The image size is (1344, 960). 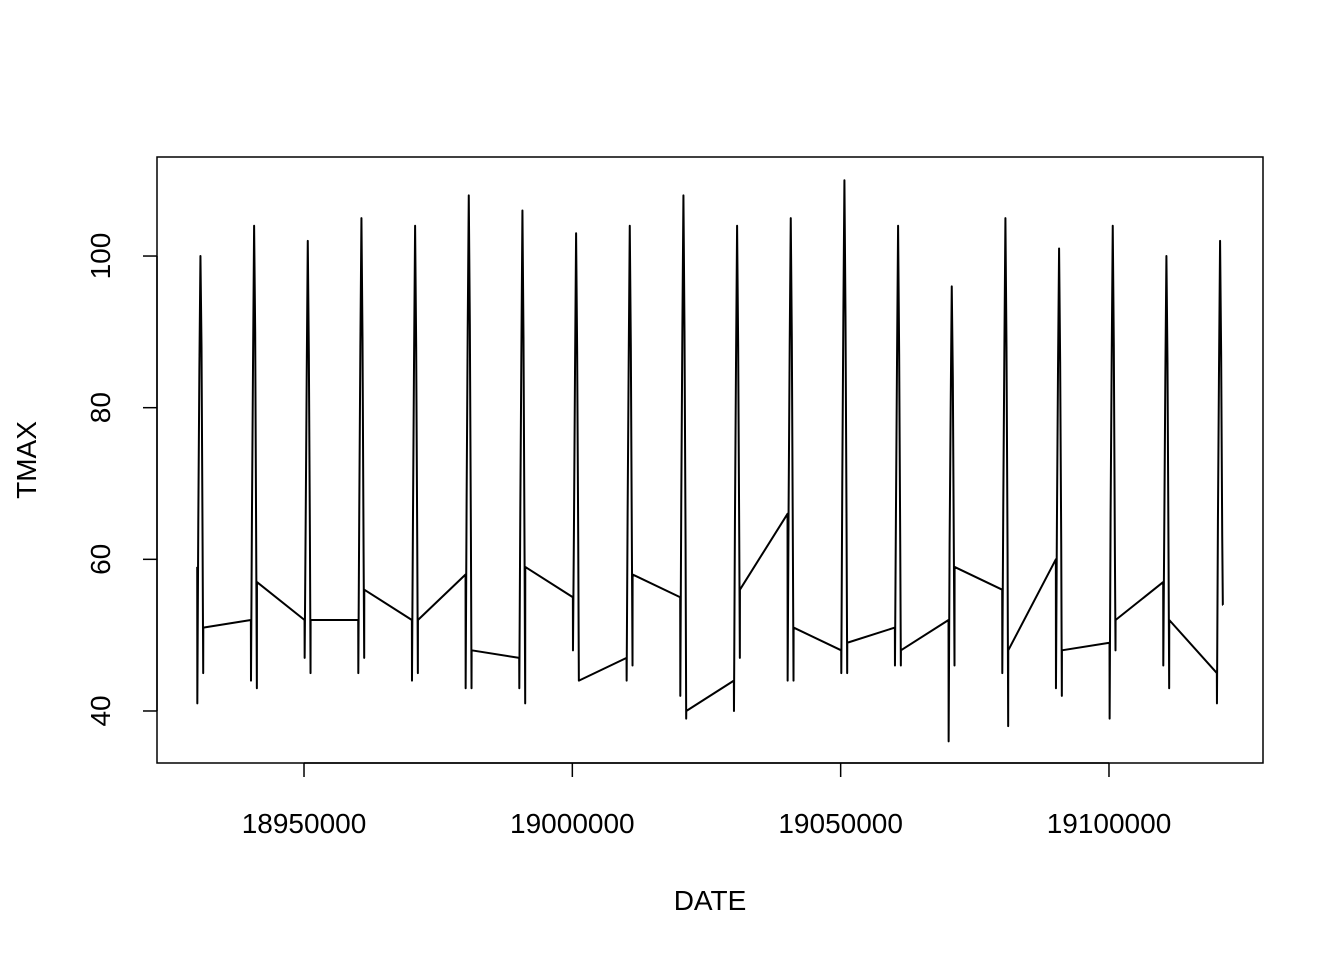 I want to click on y-axis-label: TMAX, so click(x=26, y=460).